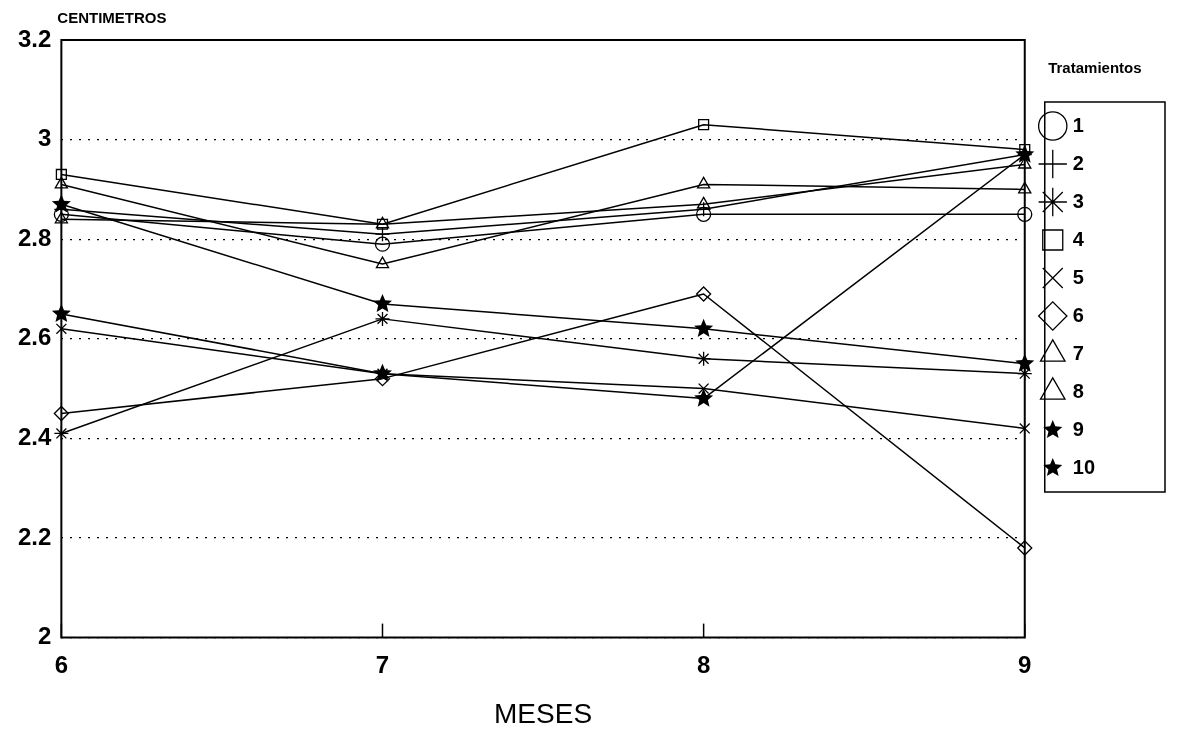  Describe the element at coordinates (61, 664) in the screenshot. I see `x-tick-label: 6` at that location.